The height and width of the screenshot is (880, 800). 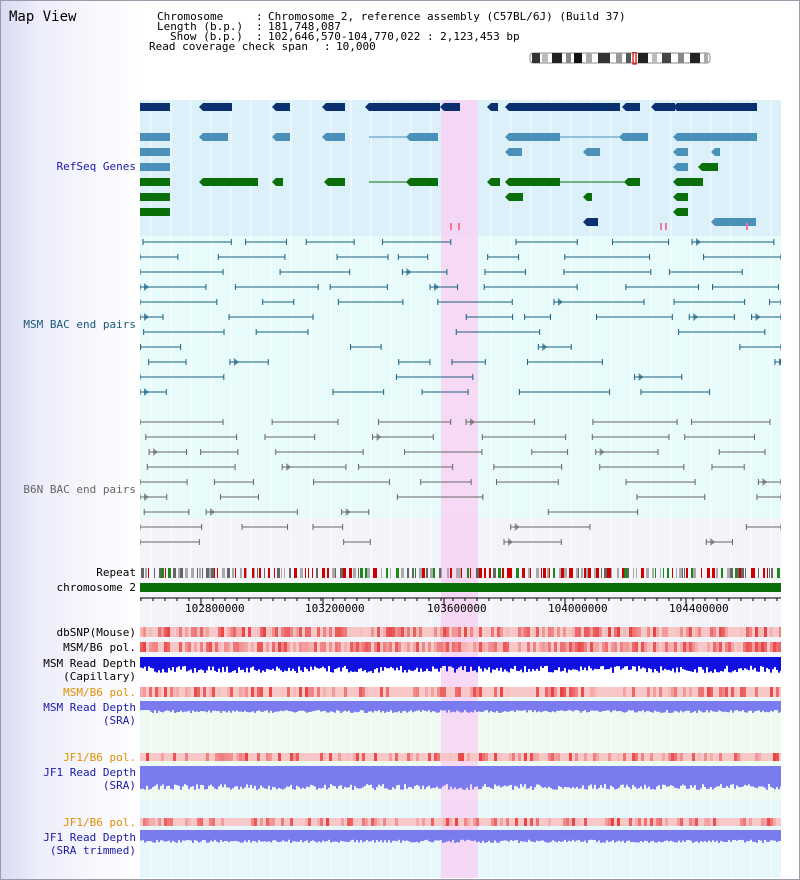 What do you see at coordinates (89, 714) in the screenshot?
I see `track-label-msm-read-depth-sra: MSM Read Depth (SRA)` at bounding box center [89, 714].